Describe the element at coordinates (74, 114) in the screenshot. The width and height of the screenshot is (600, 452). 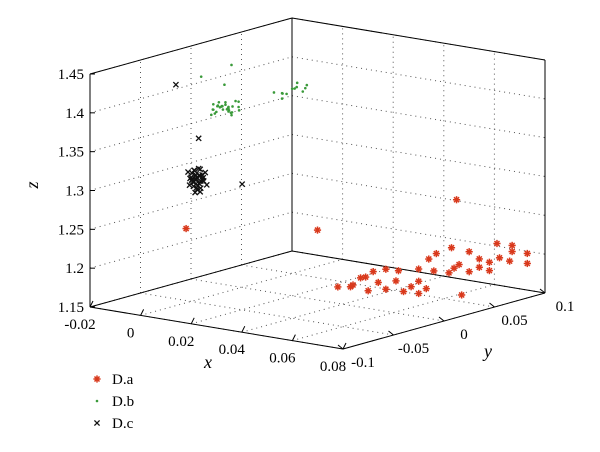
I see `z-tick-label: 1.4` at that location.